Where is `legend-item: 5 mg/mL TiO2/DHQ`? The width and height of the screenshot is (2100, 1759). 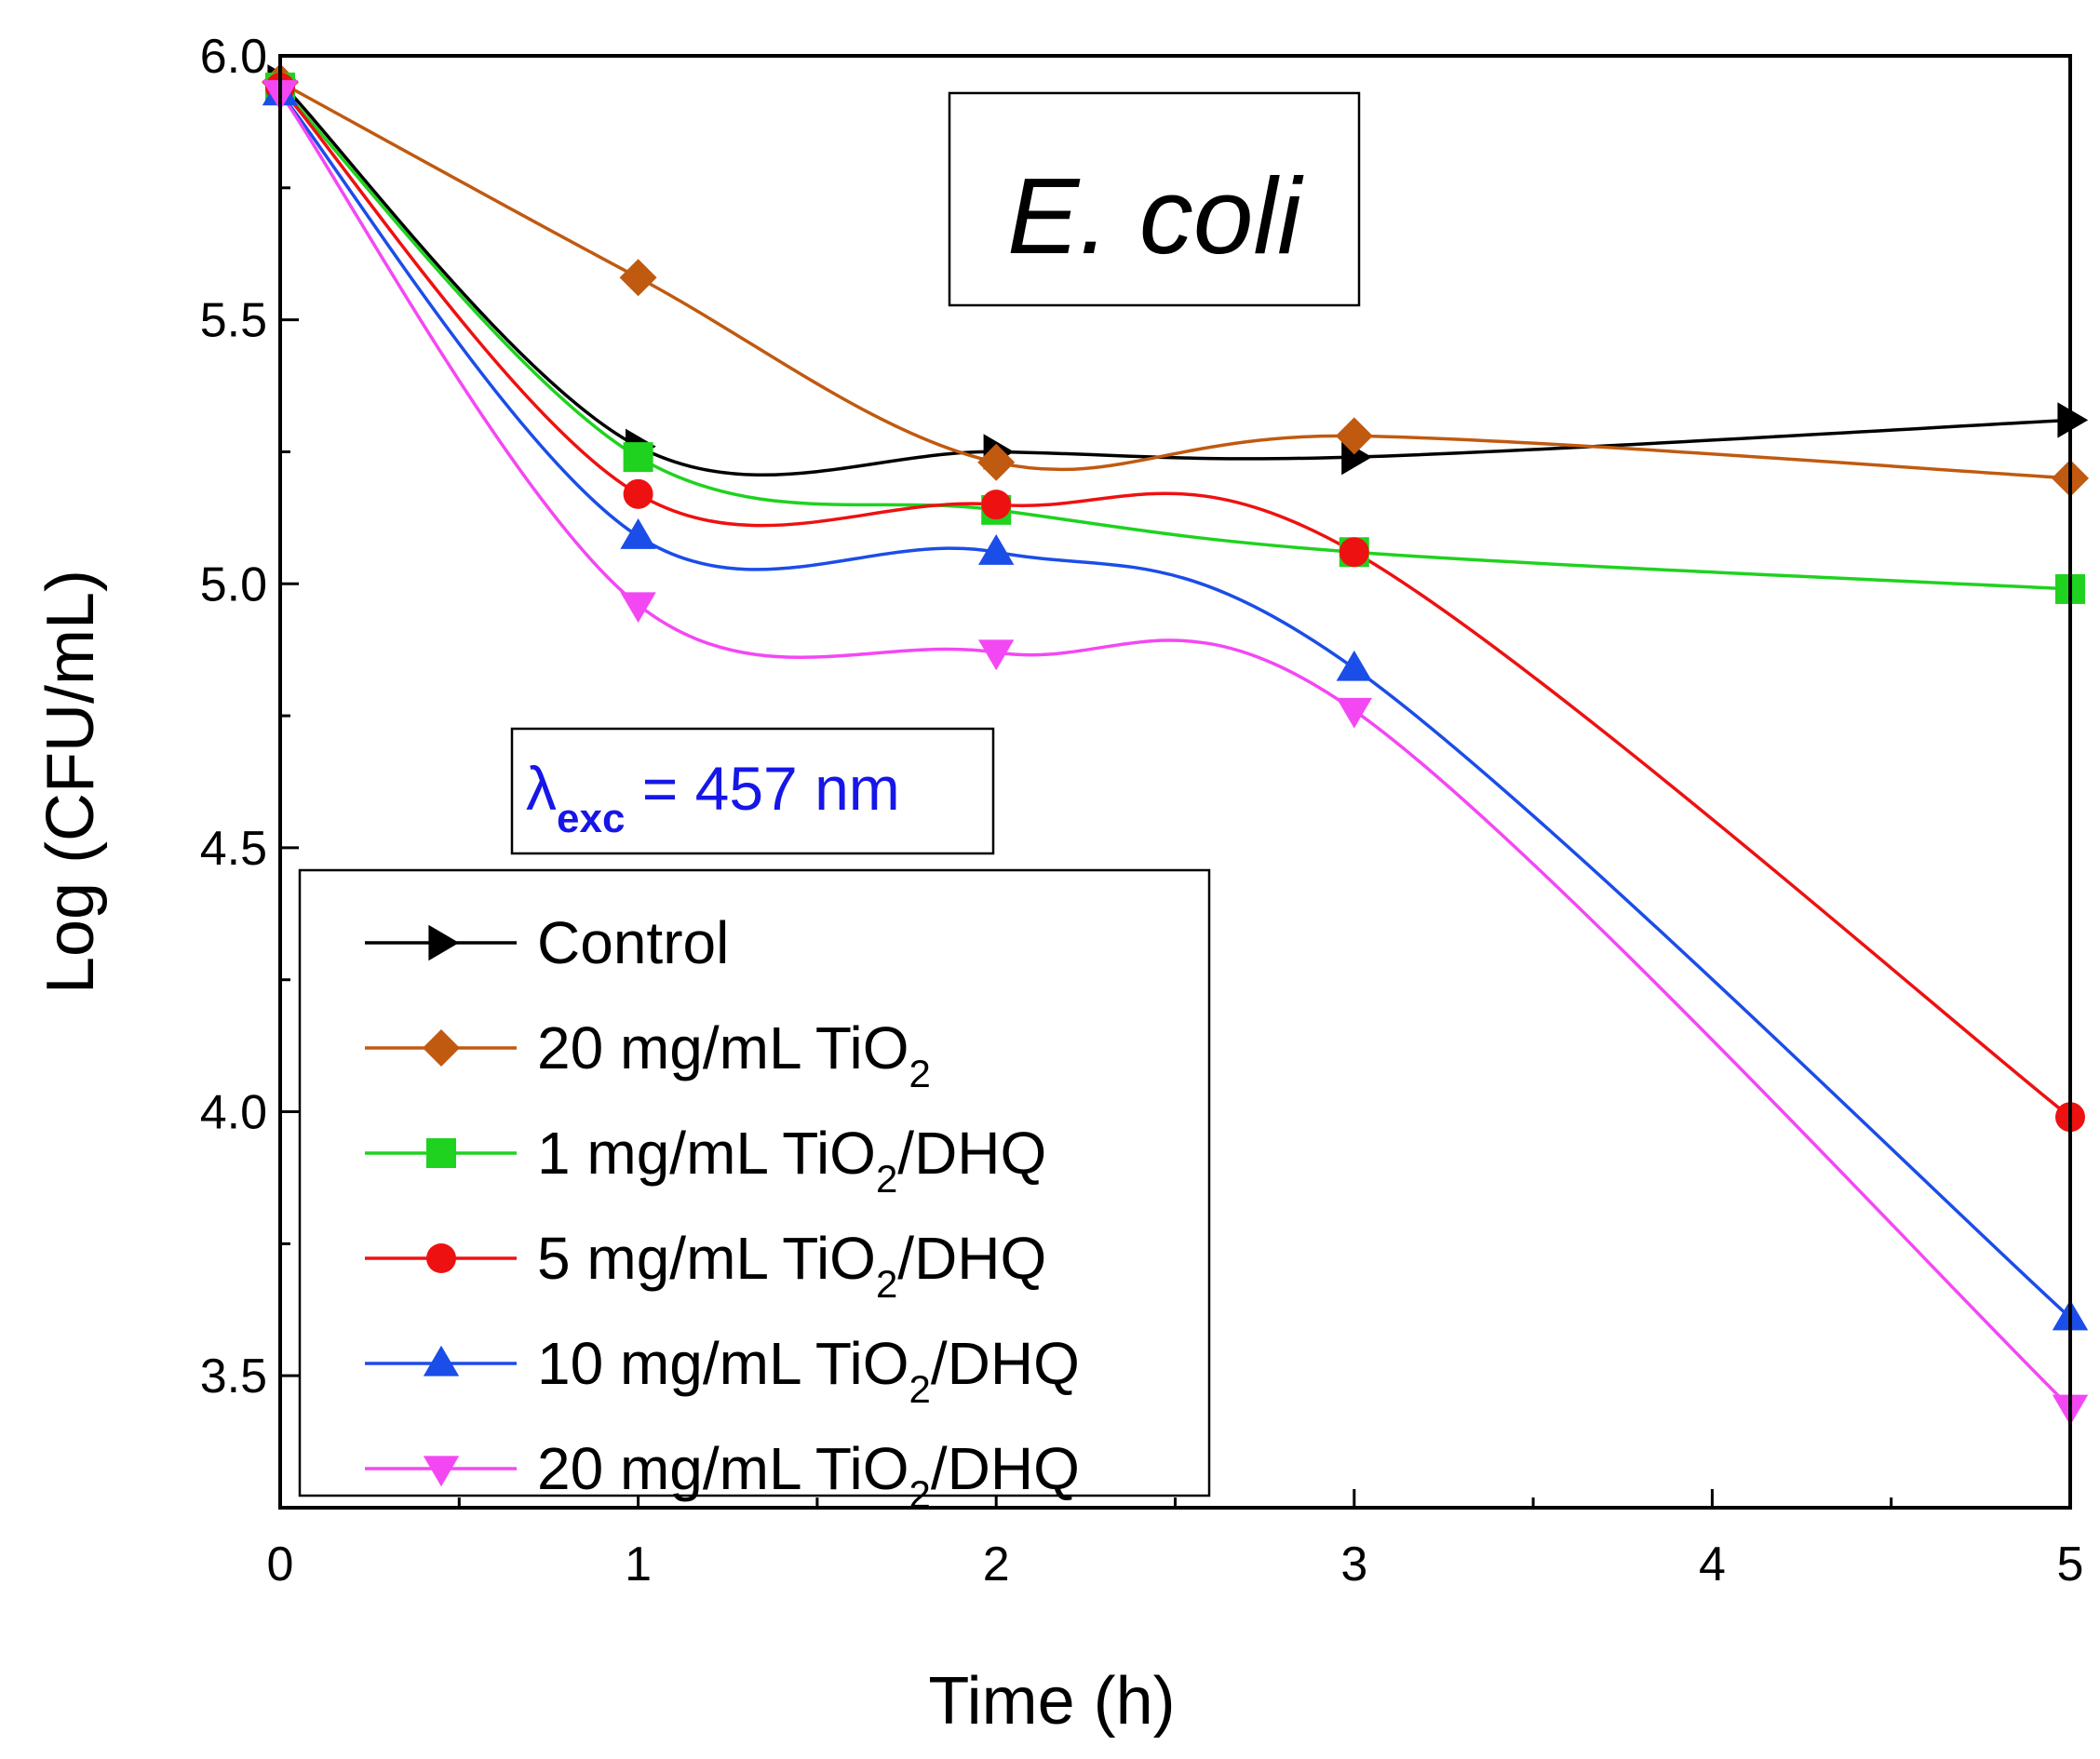
legend-item: 5 mg/mL TiO2/DHQ is located at coordinates (705, 1265).